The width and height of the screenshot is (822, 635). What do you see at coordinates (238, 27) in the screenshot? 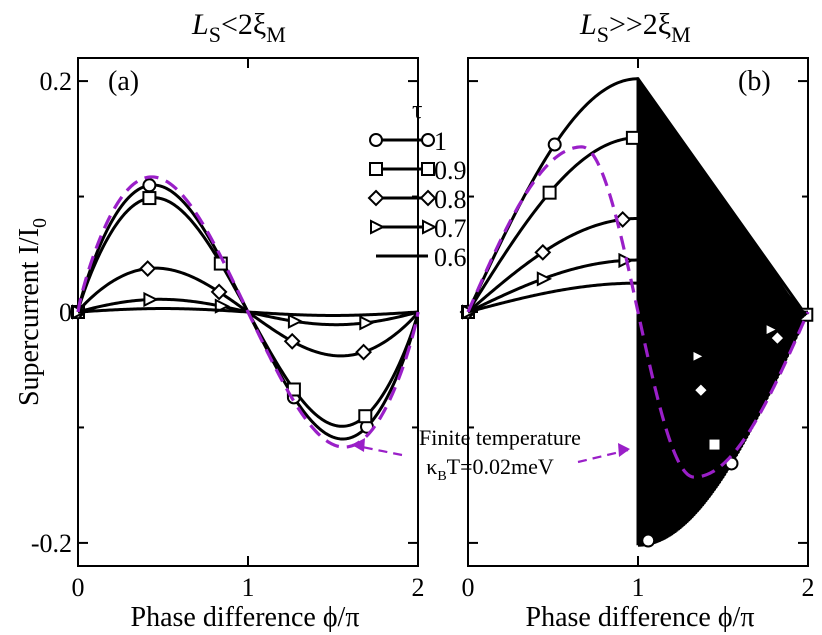
I see `panel-a-title: LS<2ξM` at bounding box center [238, 27].